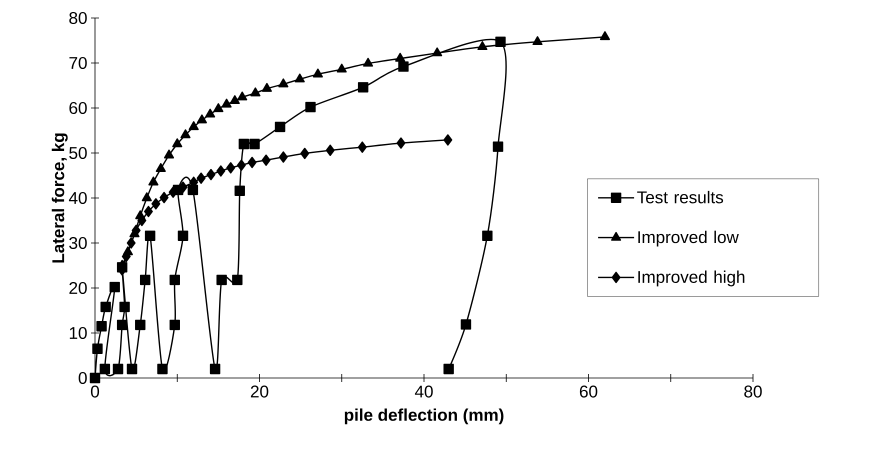 The width and height of the screenshot is (873, 474). What do you see at coordinates (688, 238) in the screenshot?
I see `legend-label: Improved low` at bounding box center [688, 238].